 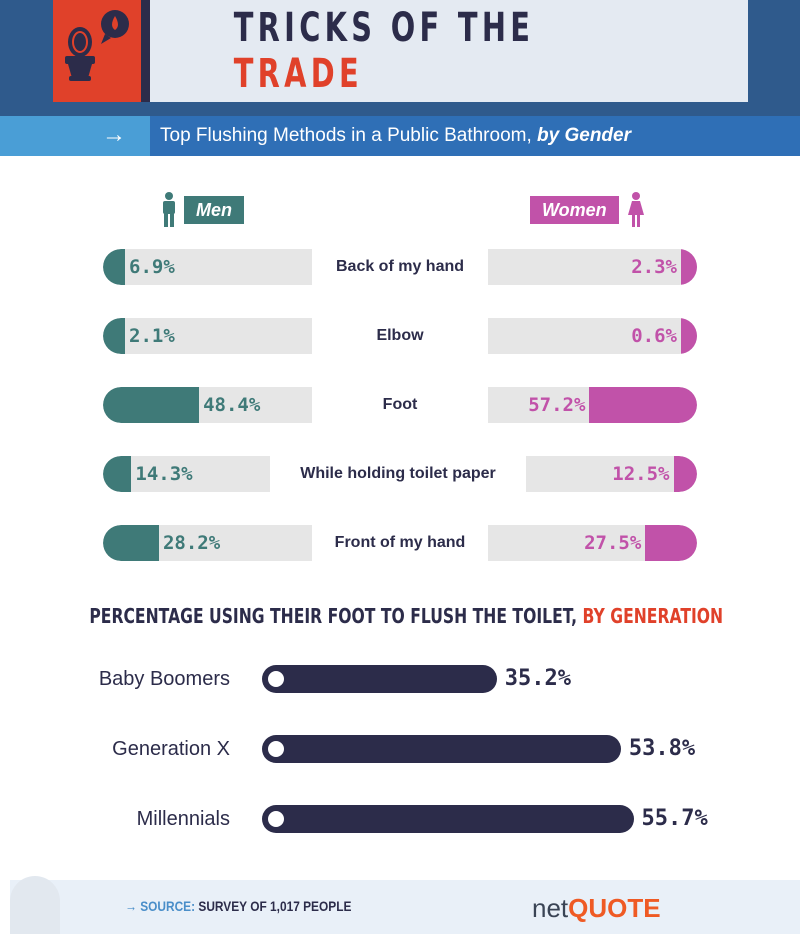 I want to click on women-bar-track: 27.5%, so click(x=592, y=543).